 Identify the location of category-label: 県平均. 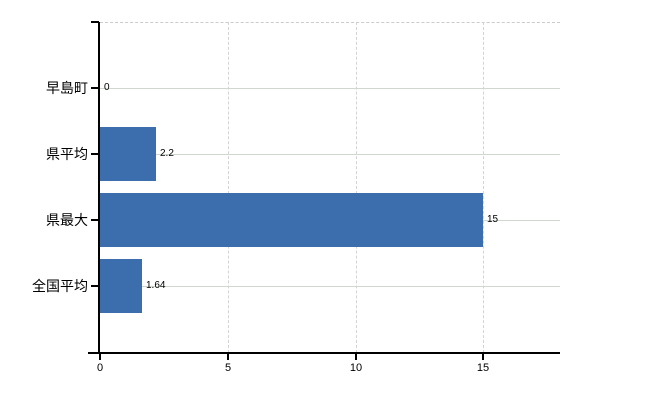
(67, 154).